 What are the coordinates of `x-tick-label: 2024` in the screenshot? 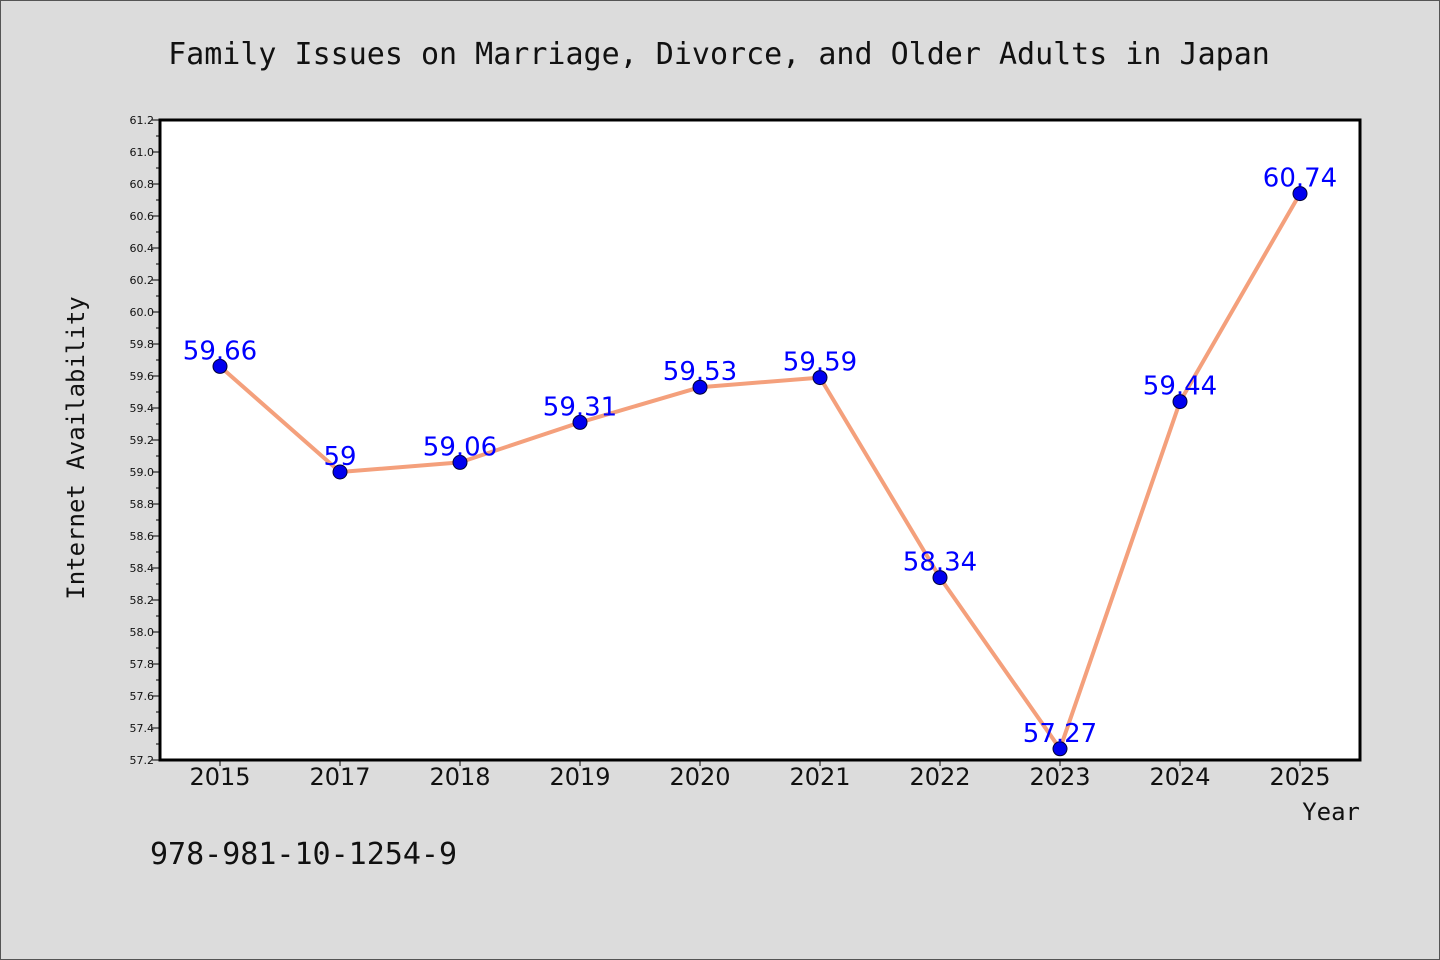 It's located at (1179, 777).